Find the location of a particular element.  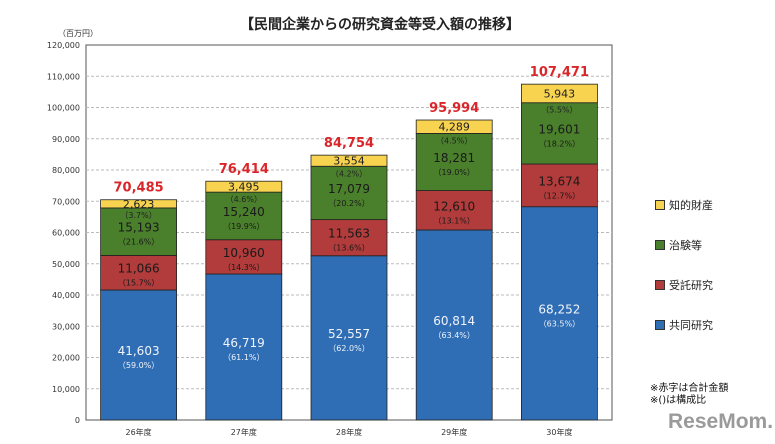

legend-item-contract: 受託研究 is located at coordinates (684, 285).